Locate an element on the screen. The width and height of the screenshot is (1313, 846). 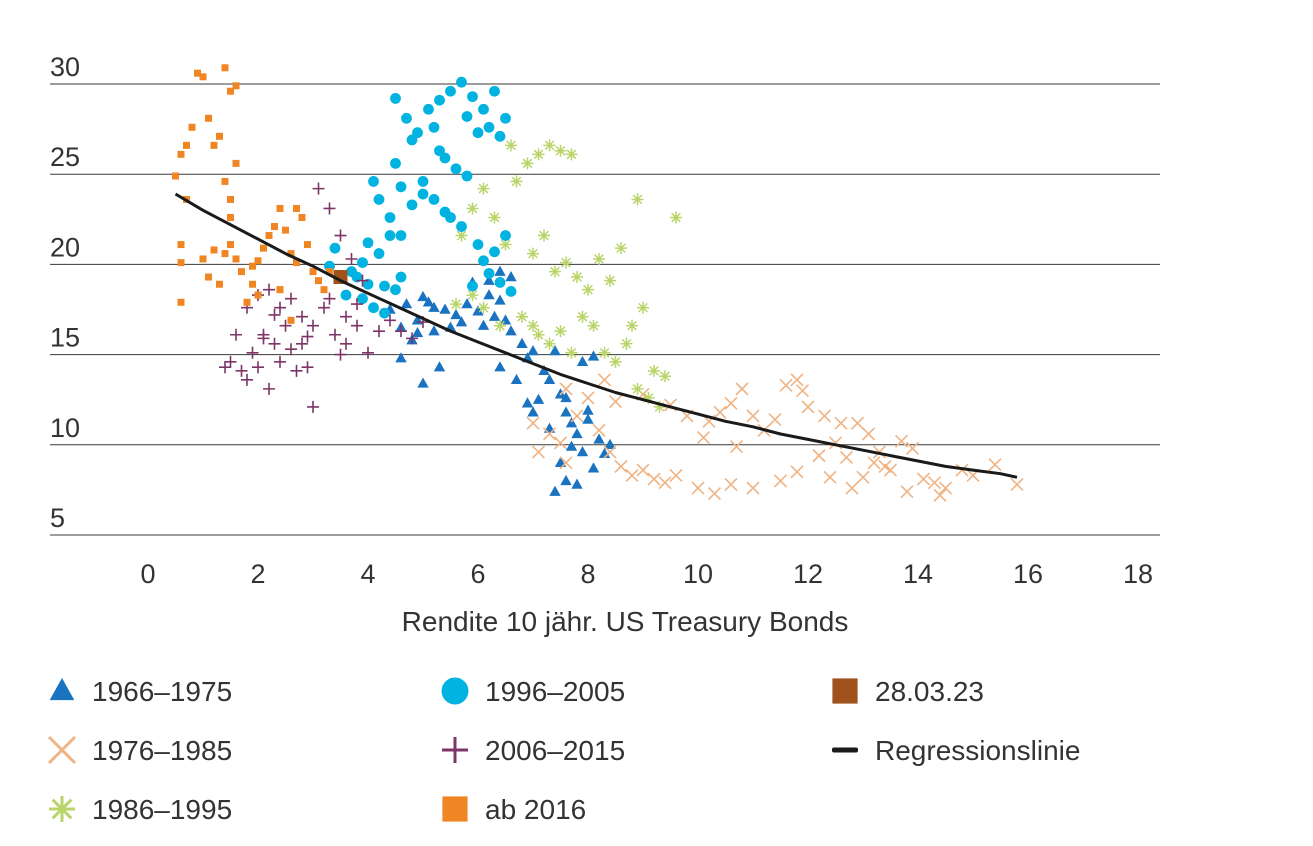
legend-label: 1996–2005 is located at coordinates (555, 691).